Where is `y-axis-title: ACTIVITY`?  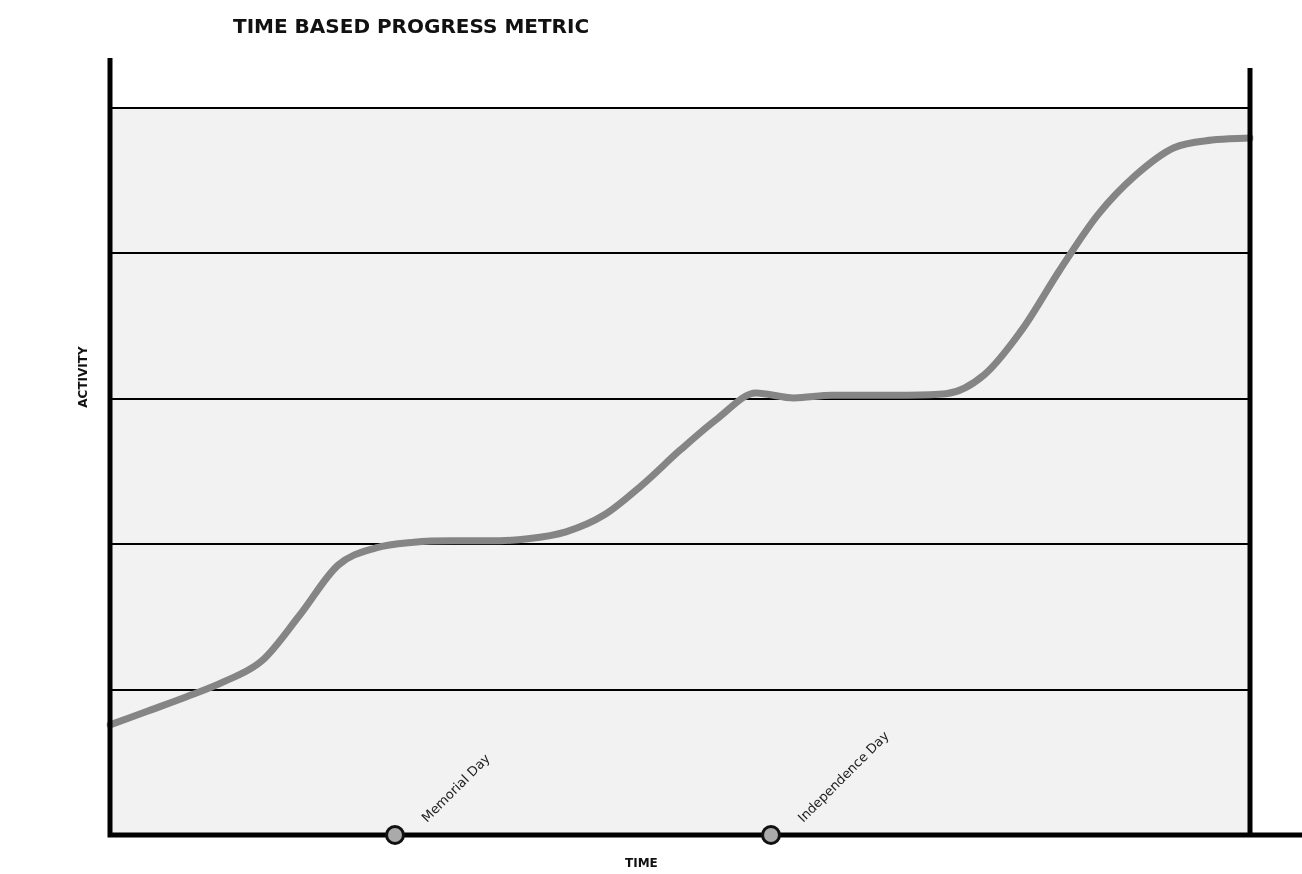 y-axis-title: ACTIVITY is located at coordinates (82, 377).